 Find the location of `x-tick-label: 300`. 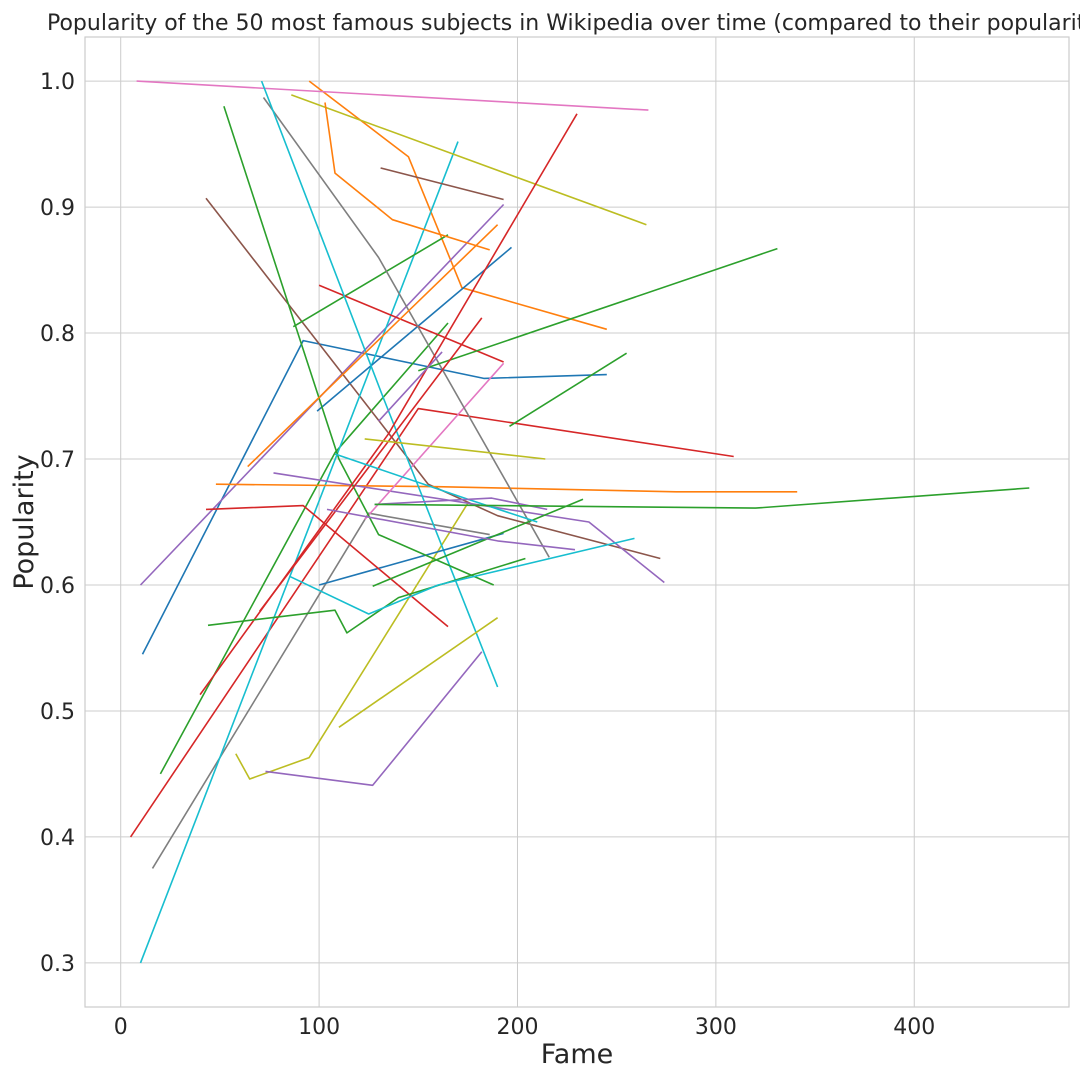

x-tick-label: 300 is located at coordinates (716, 1027).